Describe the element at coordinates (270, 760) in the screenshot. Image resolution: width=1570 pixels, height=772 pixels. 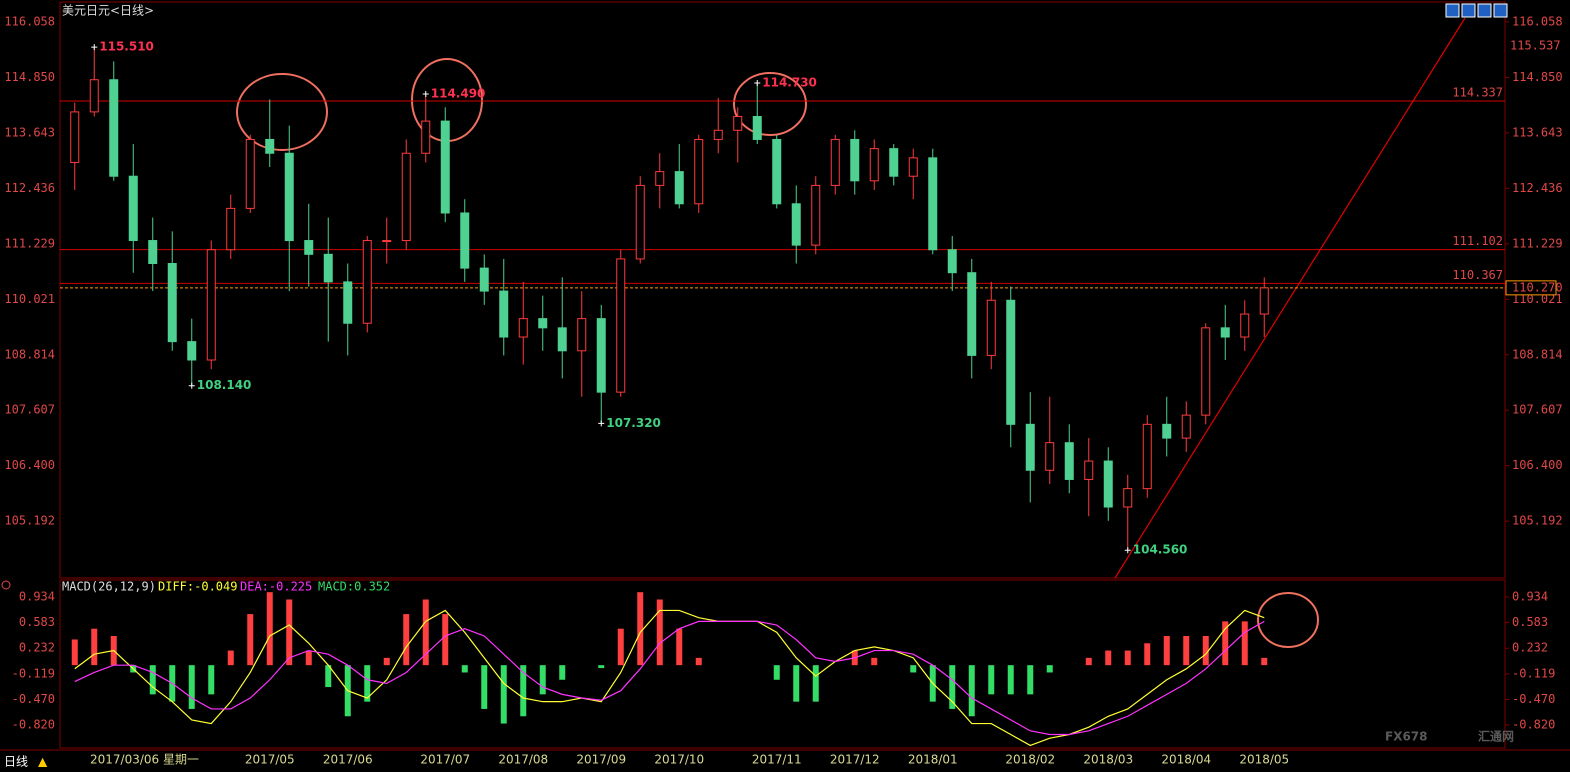
I see `x-tick-label: 2017/05` at that location.